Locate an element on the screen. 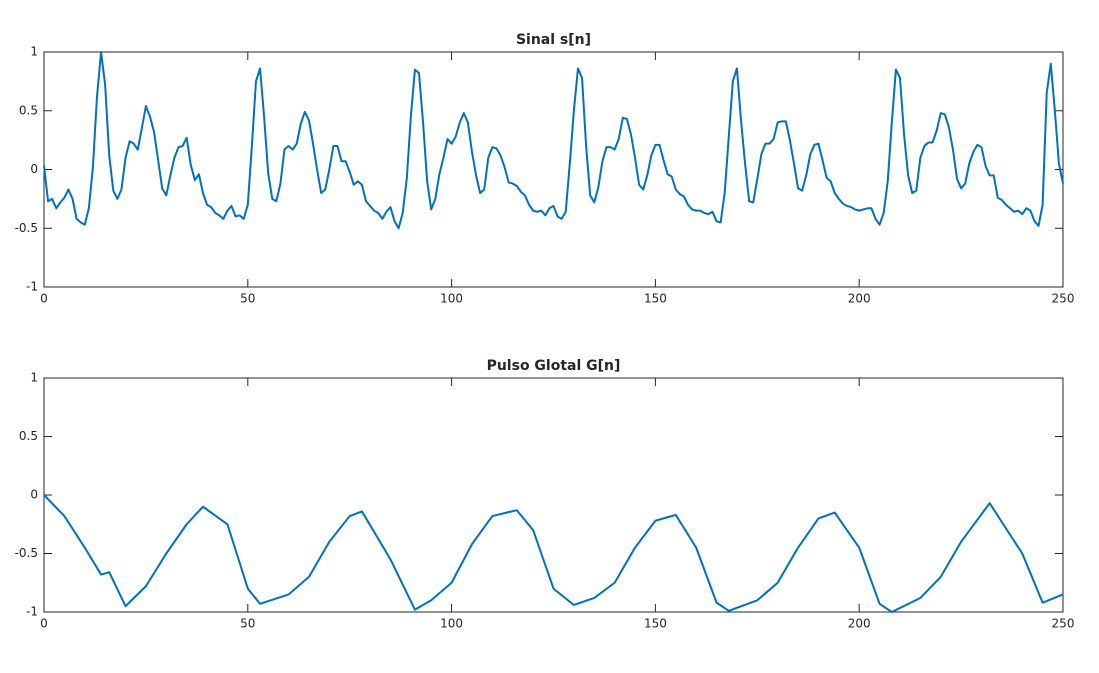 Image resolution: width=1099 pixels, height=673 pixels. chart-title: Pulso Glotal G[n] is located at coordinates (554, 366).